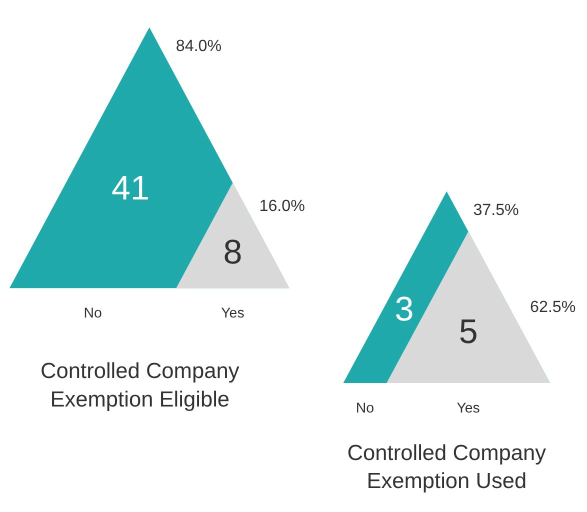 Image resolution: width=587 pixels, height=512 pixels. Describe the element at coordinates (468, 331) in the screenshot. I see `data-label: 5` at that location.